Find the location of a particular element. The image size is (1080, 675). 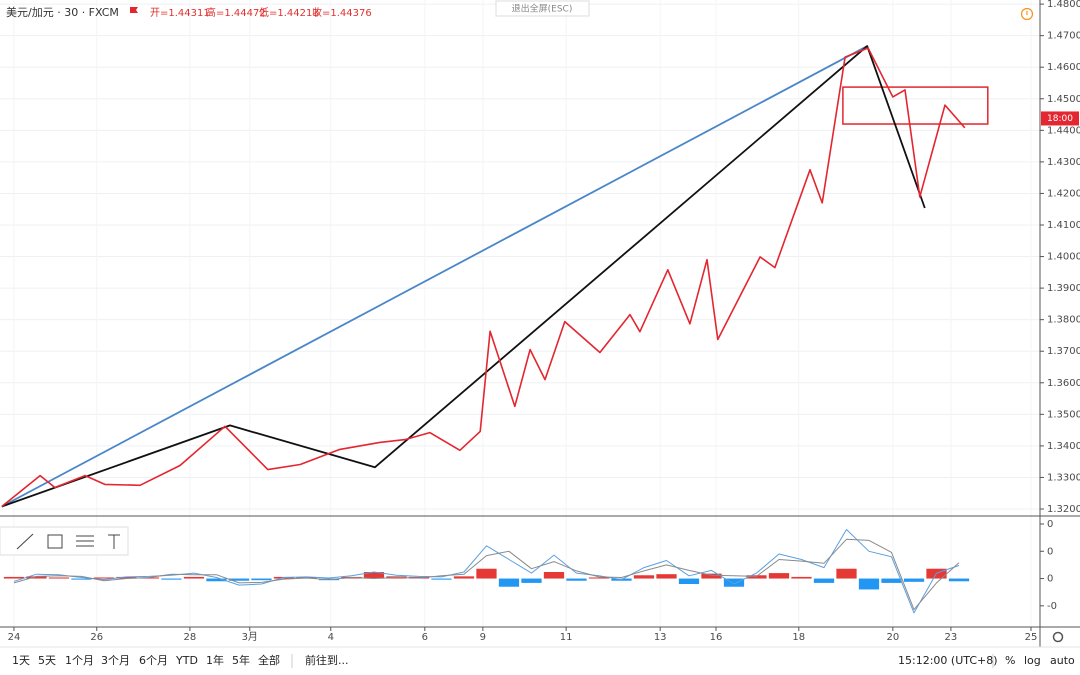

y-tick-label: 1.37000 is located at coordinates (1063, 351).